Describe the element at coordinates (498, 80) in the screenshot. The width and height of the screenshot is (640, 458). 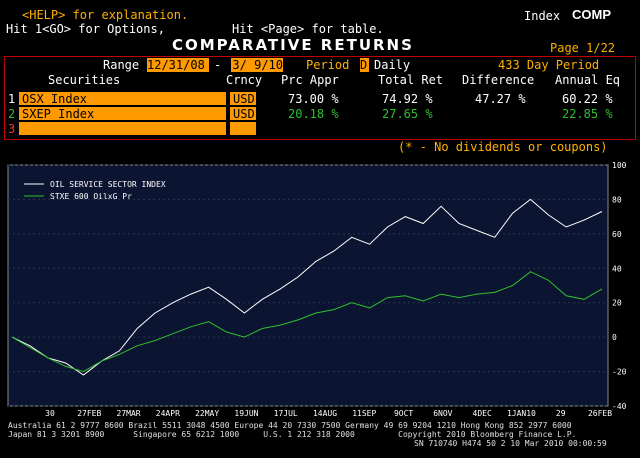
I see `col-difference: Difference` at that location.